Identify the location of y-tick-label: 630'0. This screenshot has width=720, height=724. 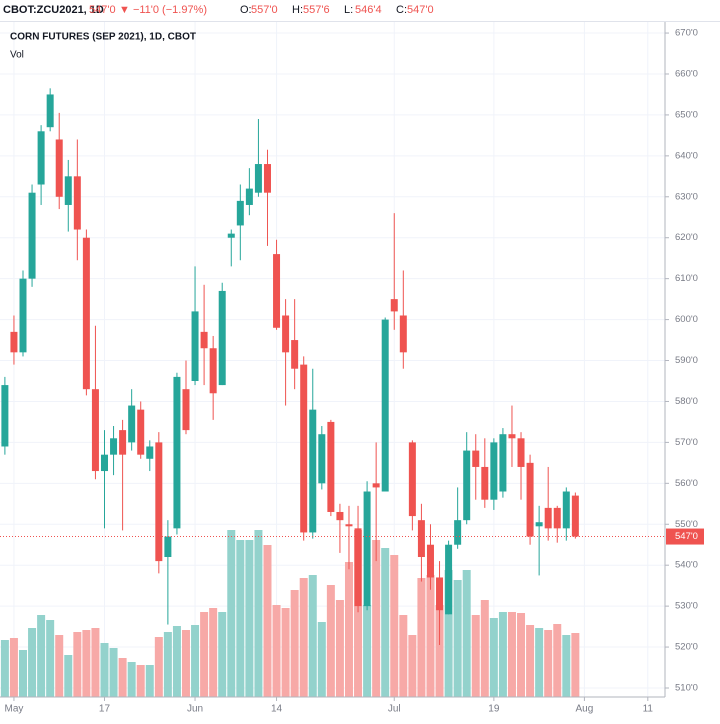
(686, 196).